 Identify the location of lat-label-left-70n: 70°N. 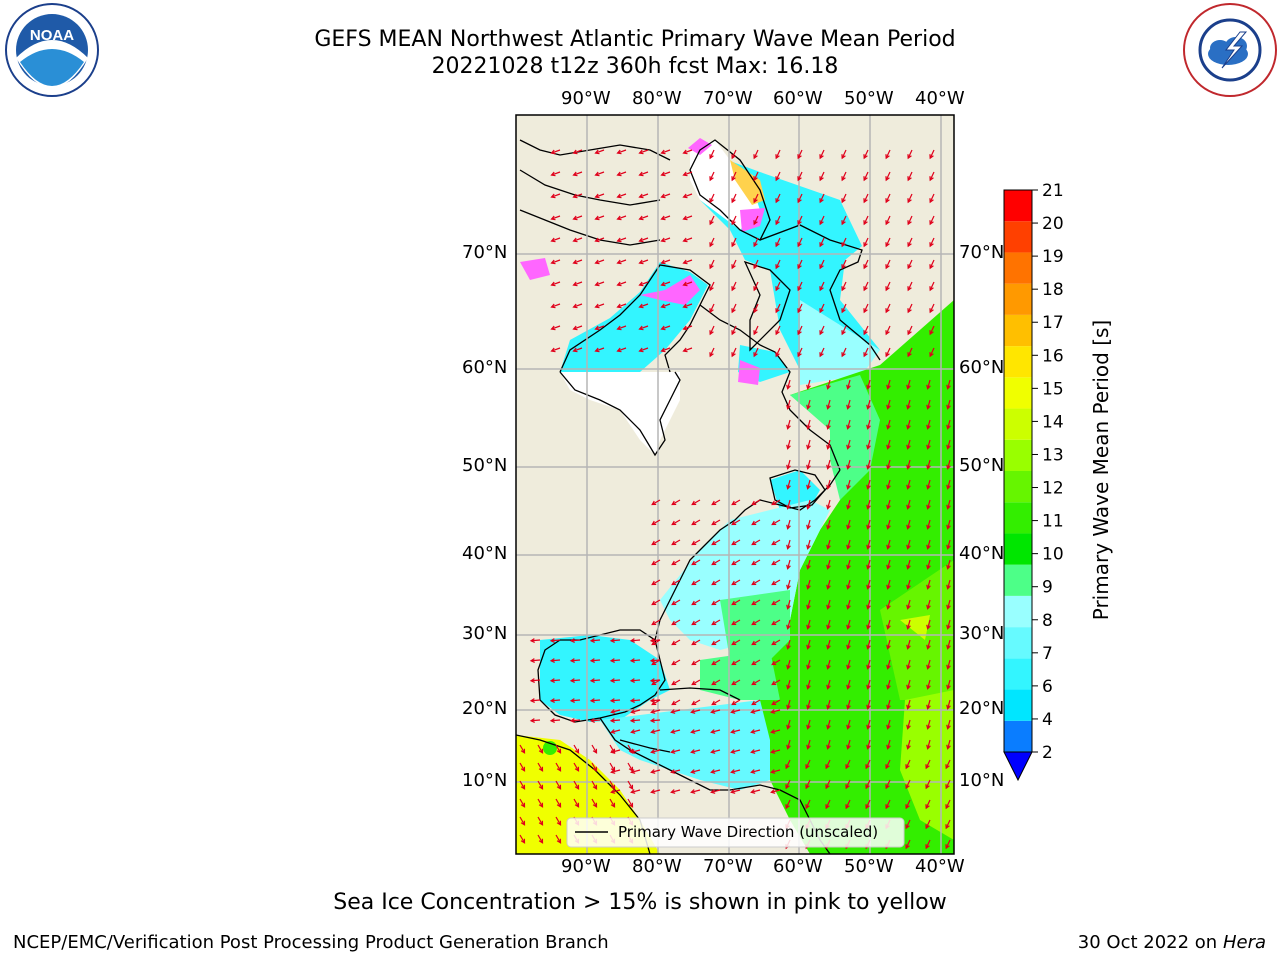
(485, 252).